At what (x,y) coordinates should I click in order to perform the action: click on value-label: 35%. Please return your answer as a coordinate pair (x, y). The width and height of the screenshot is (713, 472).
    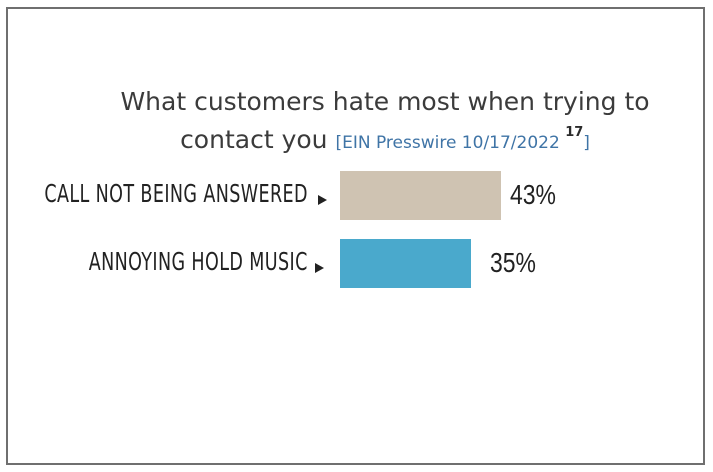
    Looking at the image, I should click on (513, 262).